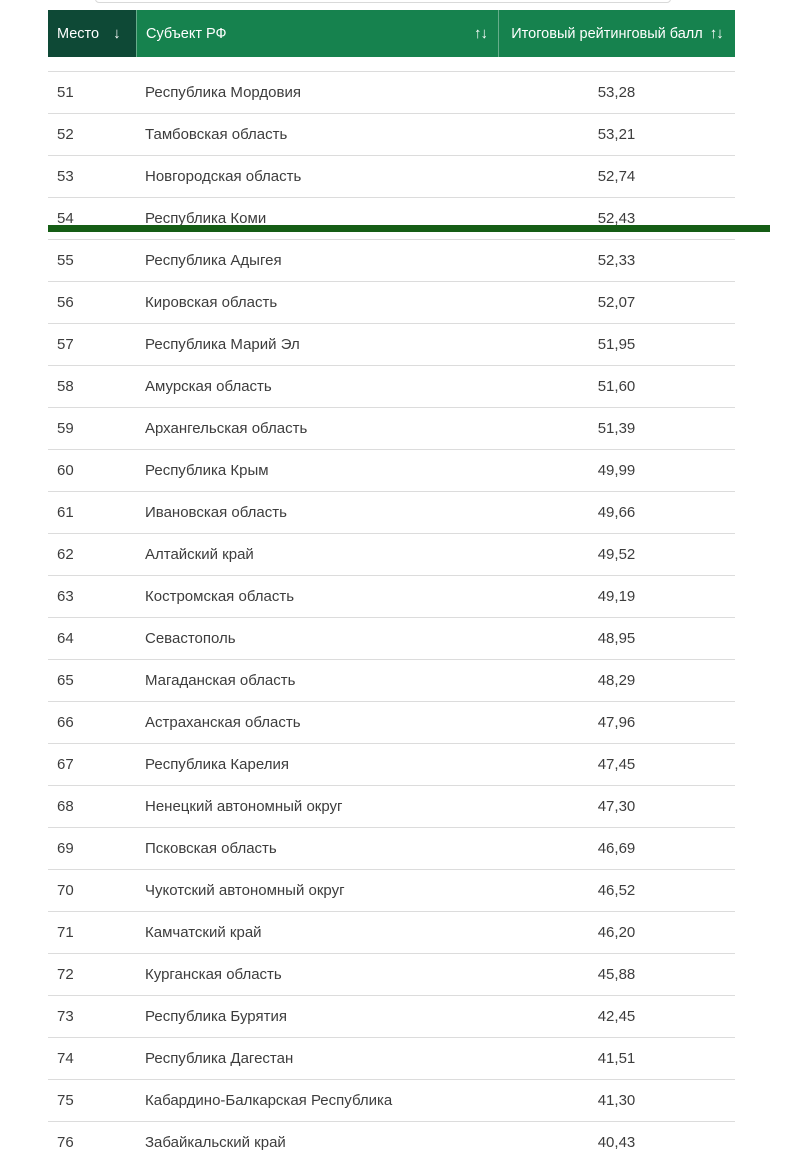 This screenshot has width=804, height=1163. I want to click on cell-region: Магаданская область, so click(220, 680).